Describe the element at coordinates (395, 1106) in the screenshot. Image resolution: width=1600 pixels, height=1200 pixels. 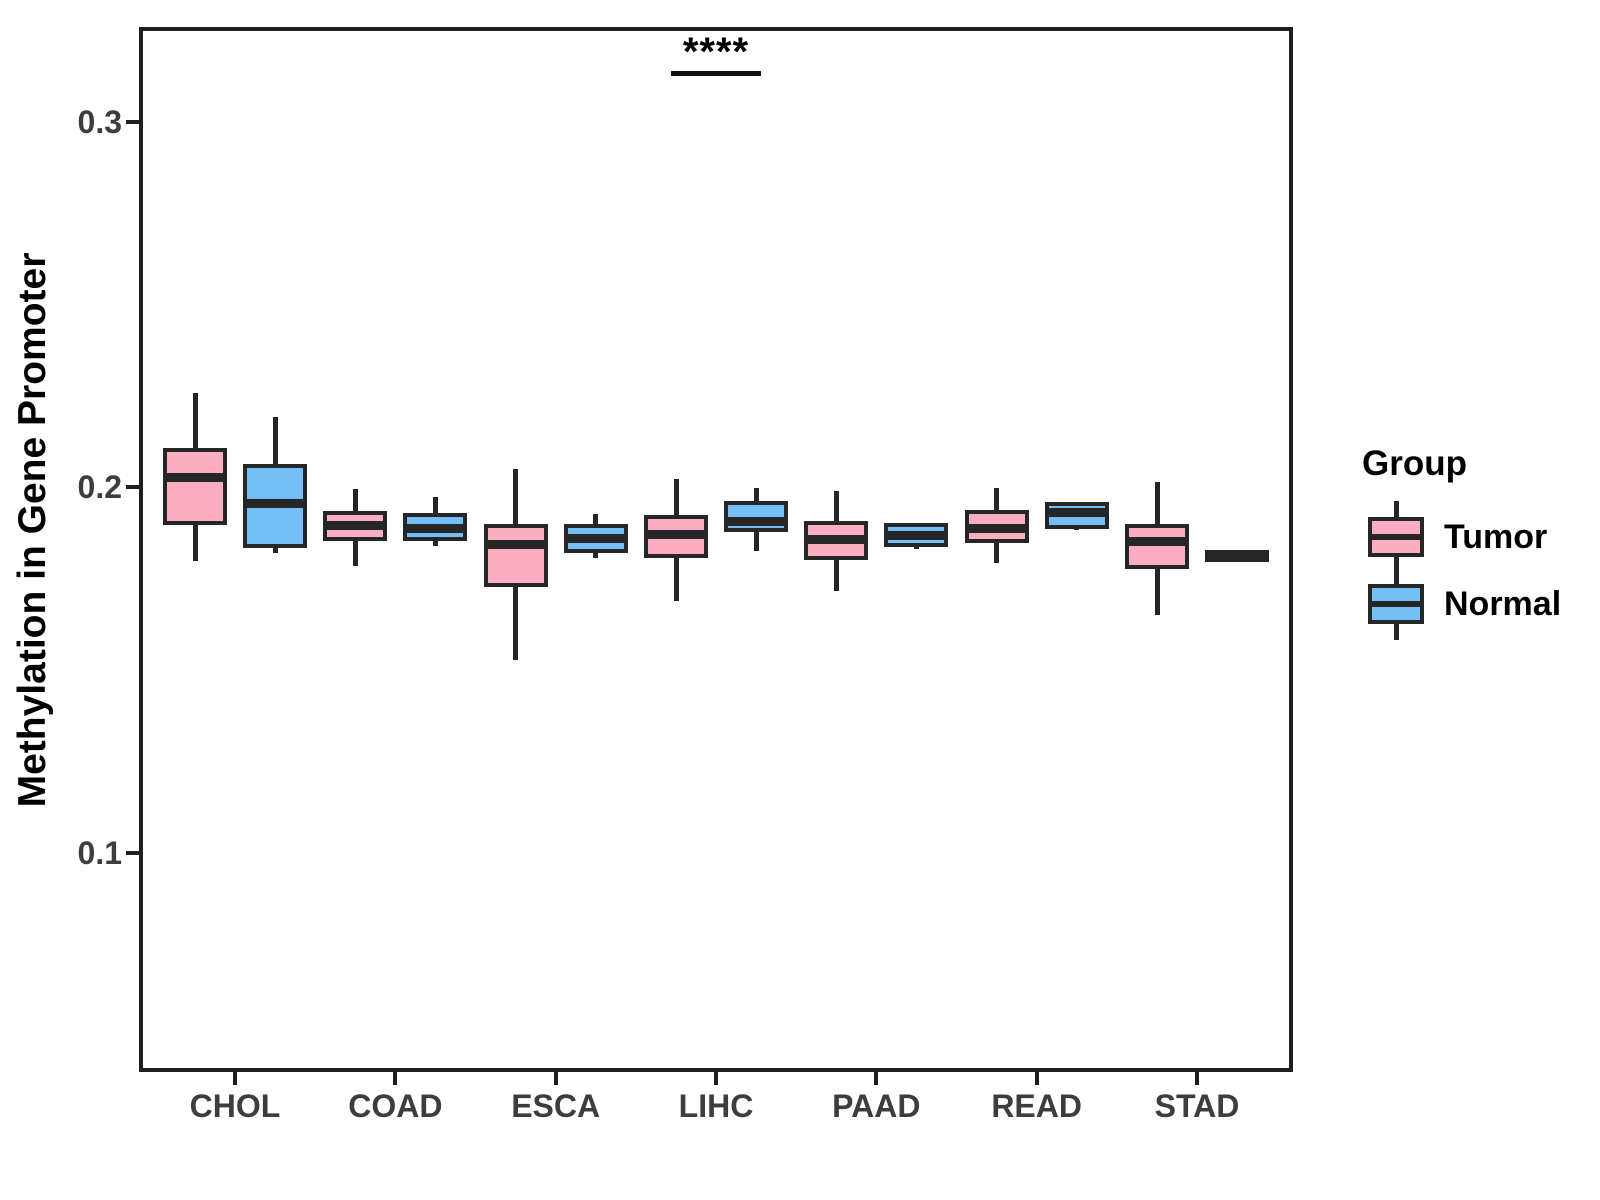
I see `x-tick-label-coad: COAD` at that location.